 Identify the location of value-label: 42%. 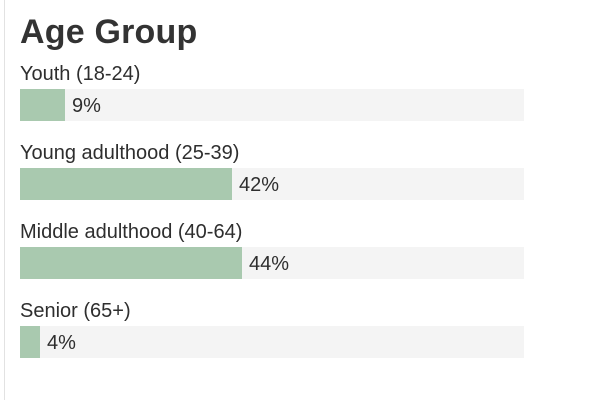
(259, 185).